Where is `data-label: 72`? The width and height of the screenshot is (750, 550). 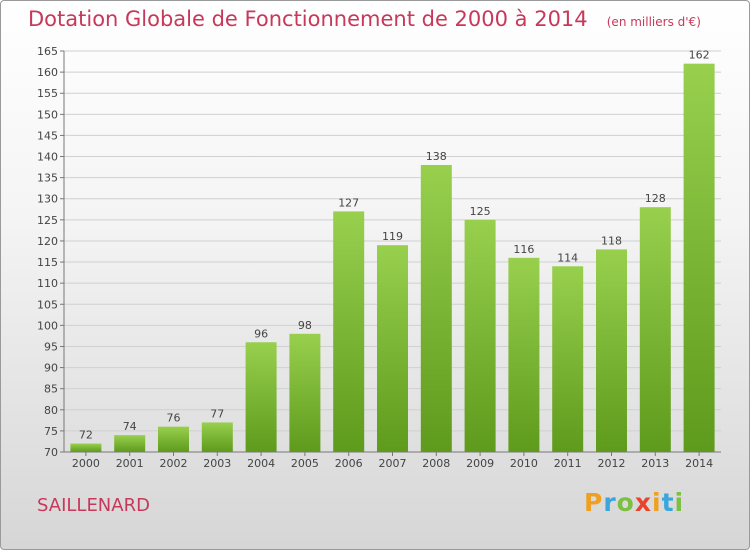 data-label: 72 is located at coordinates (86, 435).